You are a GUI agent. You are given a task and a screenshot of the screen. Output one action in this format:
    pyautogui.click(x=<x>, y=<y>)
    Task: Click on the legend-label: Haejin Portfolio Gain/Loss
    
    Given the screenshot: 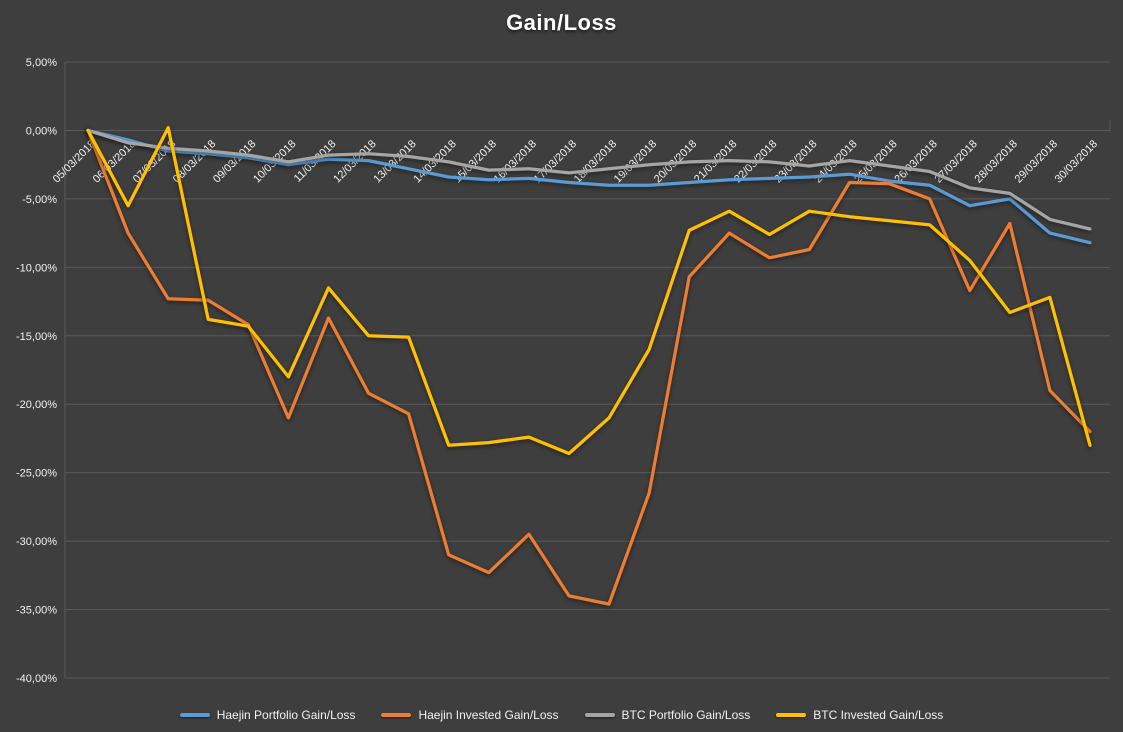 What is the action you would take?
    pyautogui.click(x=286, y=715)
    